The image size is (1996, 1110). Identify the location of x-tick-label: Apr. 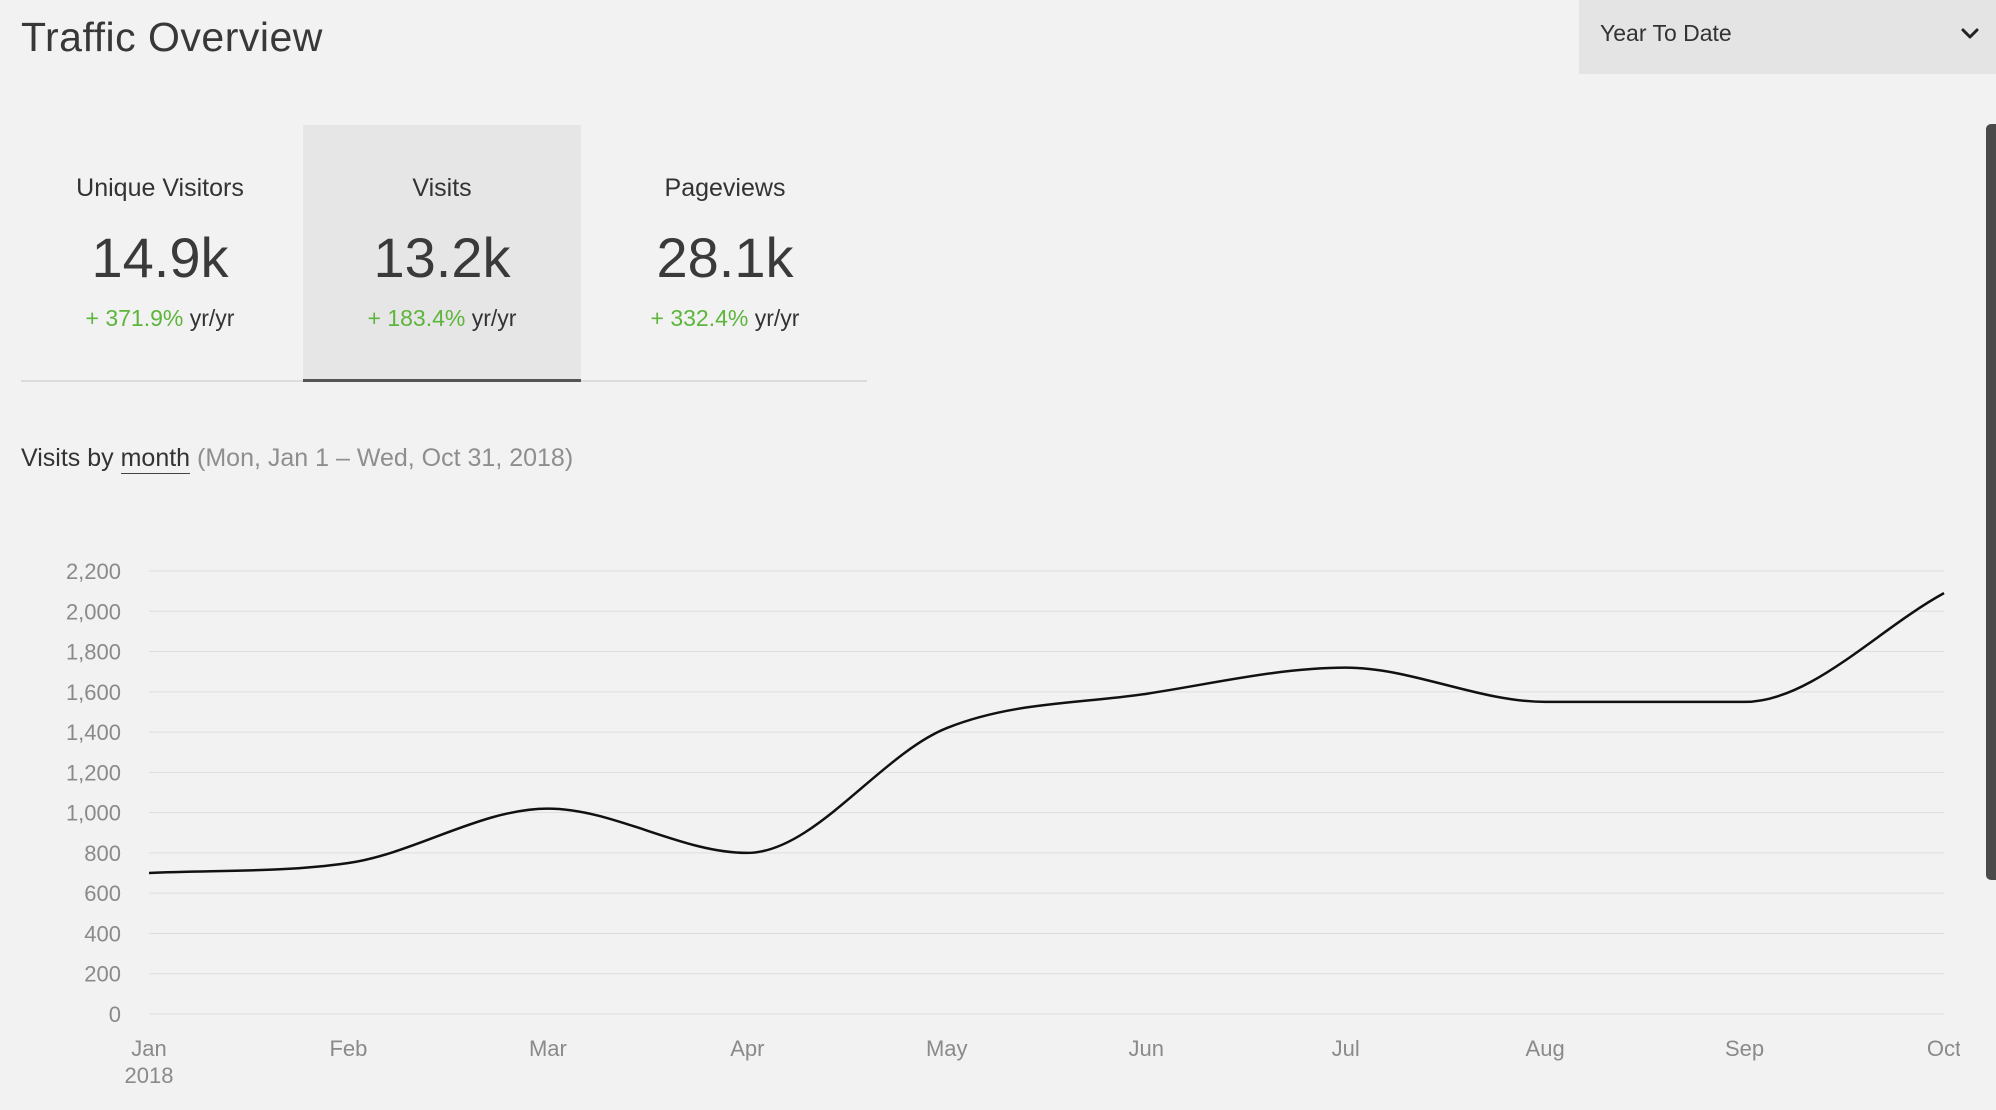
(747, 1048).